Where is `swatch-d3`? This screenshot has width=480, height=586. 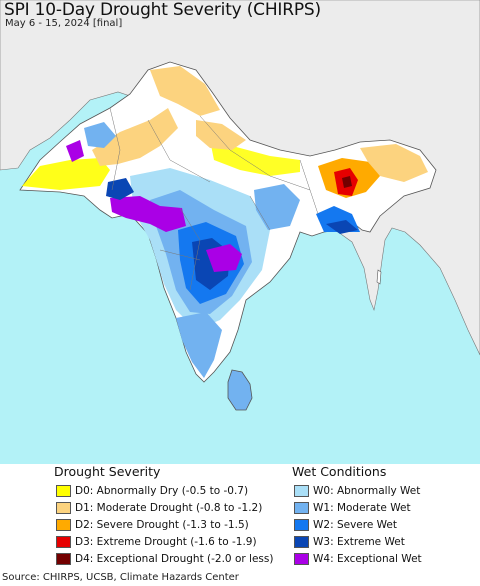 swatch-d3 is located at coordinates (63, 542).